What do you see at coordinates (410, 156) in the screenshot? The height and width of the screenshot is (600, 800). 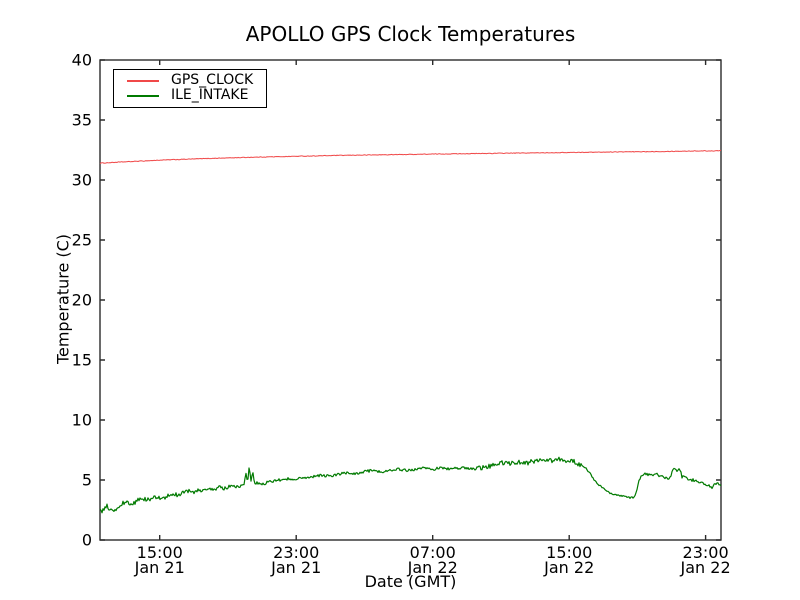 I see `series-line-gps_clock` at bounding box center [410, 156].